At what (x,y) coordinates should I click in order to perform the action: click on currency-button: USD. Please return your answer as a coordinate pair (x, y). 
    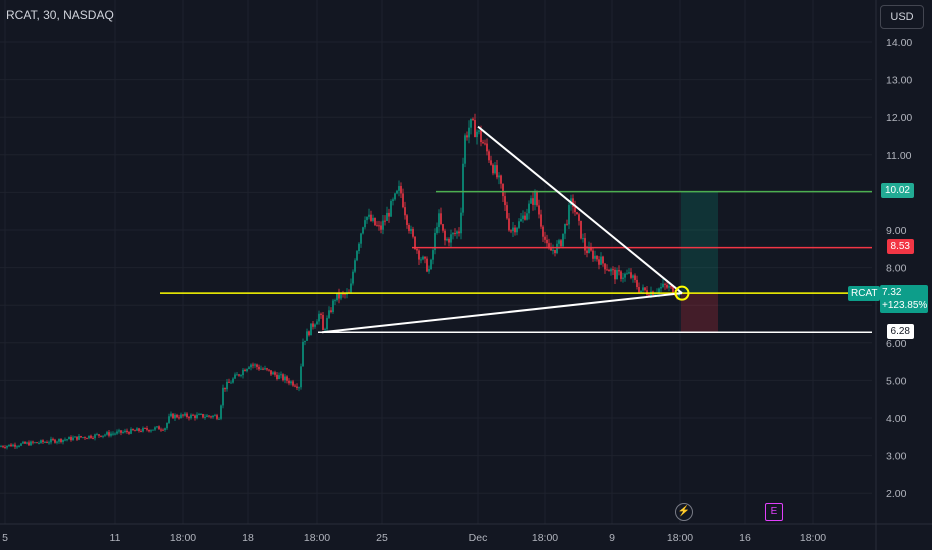
    Looking at the image, I should click on (902, 17).